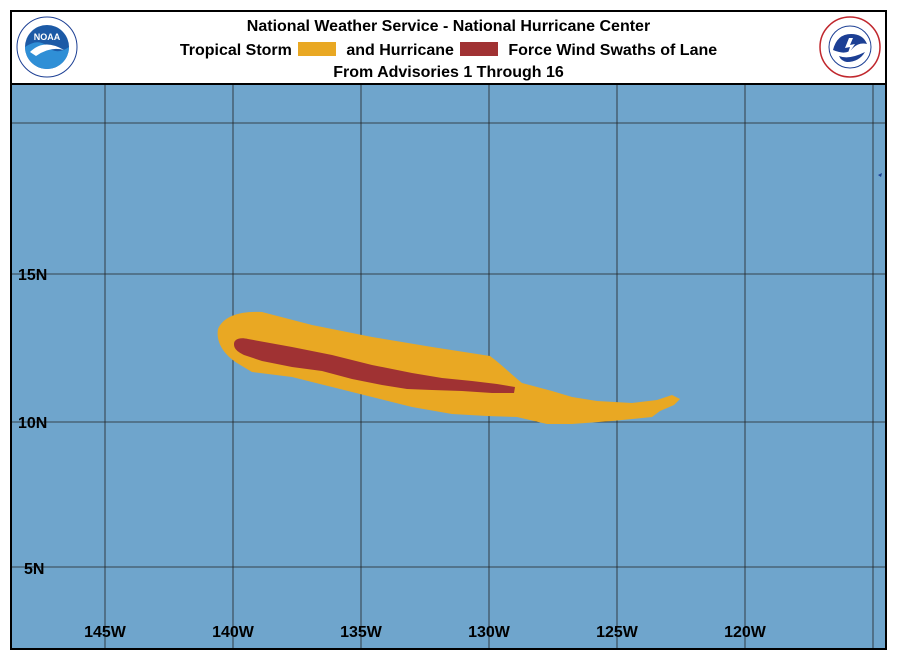 This screenshot has width=897, height=656. Describe the element at coordinates (361, 632) in the screenshot. I see `lon-label-135w: 135W` at that location.